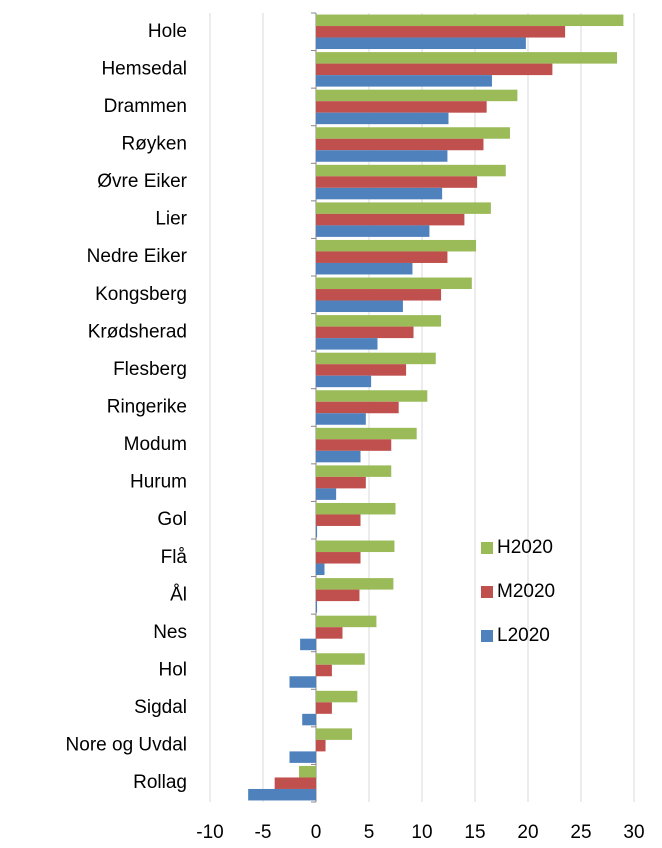 Image resolution: width=662 pixels, height=848 pixels. I want to click on x-tick-label: 15, so click(474, 832).